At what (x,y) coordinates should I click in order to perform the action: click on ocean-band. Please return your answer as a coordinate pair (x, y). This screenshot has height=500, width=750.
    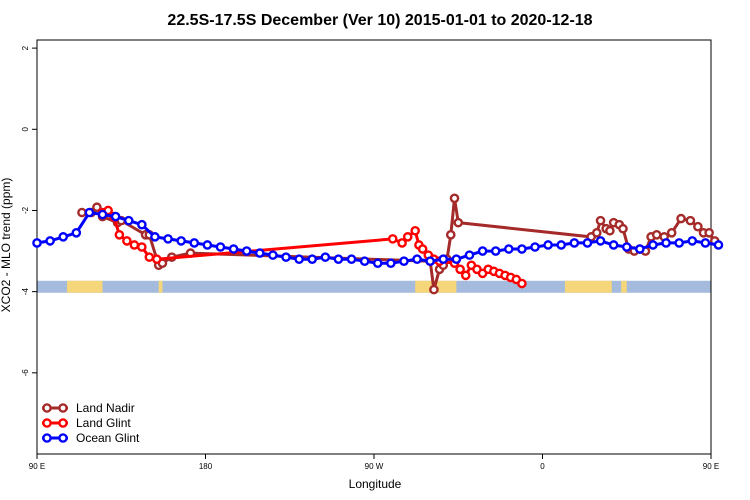
    Looking at the image, I should click on (374, 286).